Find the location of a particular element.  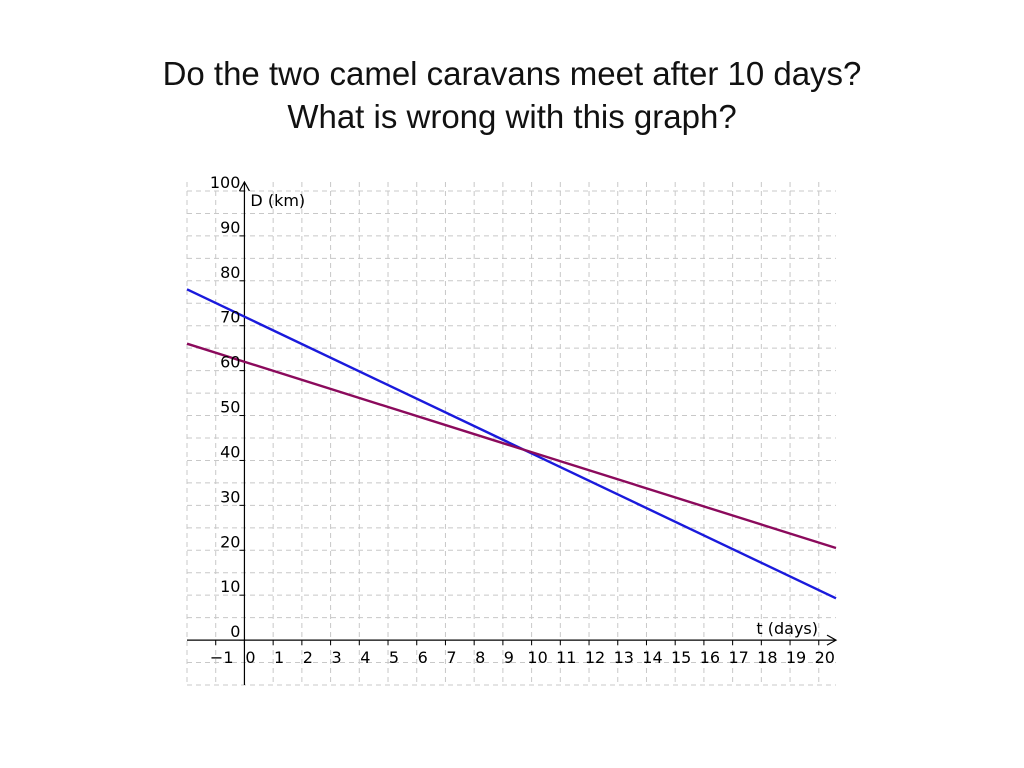

x-tick-label: 15 is located at coordinates (681, 657).